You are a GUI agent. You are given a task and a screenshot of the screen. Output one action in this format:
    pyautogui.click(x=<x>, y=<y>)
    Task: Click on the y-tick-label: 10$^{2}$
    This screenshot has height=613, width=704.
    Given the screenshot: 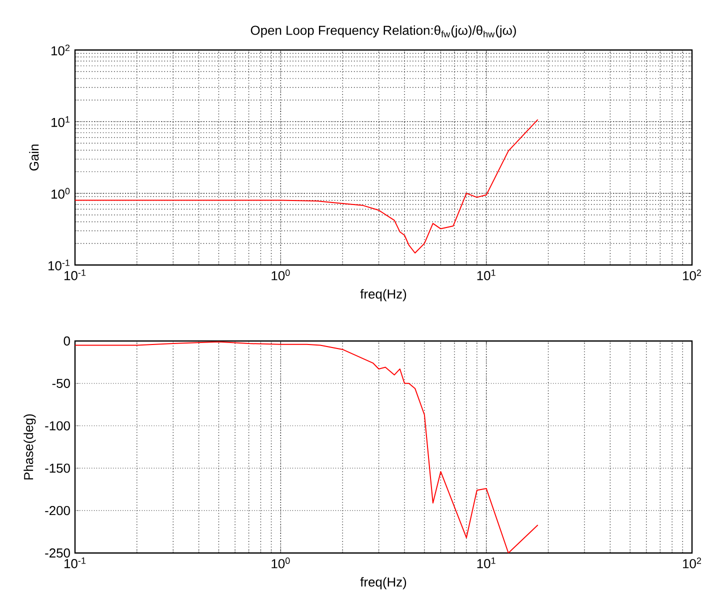 What is the action you would take?
    pyautogui.click(x=61, y=50)
    